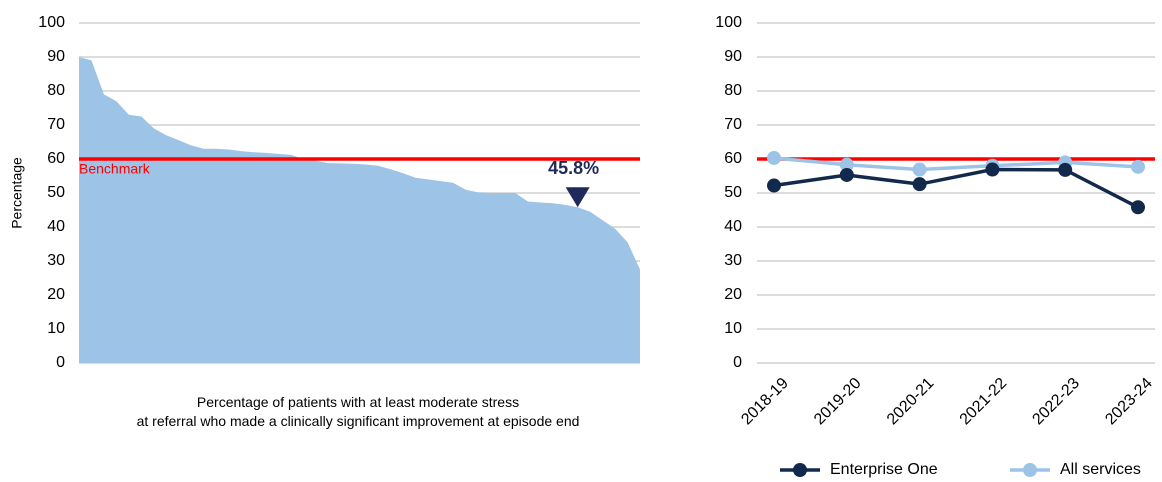  Describe the element at coordinates (765, 402) in the screenshot. I see `x-tick-label: 2018-19` at that location.